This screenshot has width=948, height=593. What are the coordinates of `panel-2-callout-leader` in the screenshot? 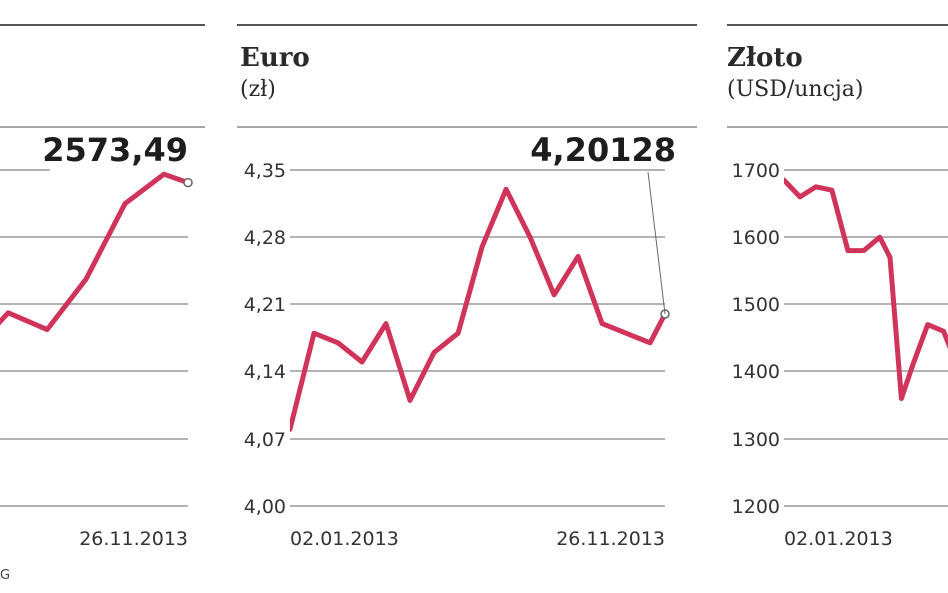 It's located at (656, 243).